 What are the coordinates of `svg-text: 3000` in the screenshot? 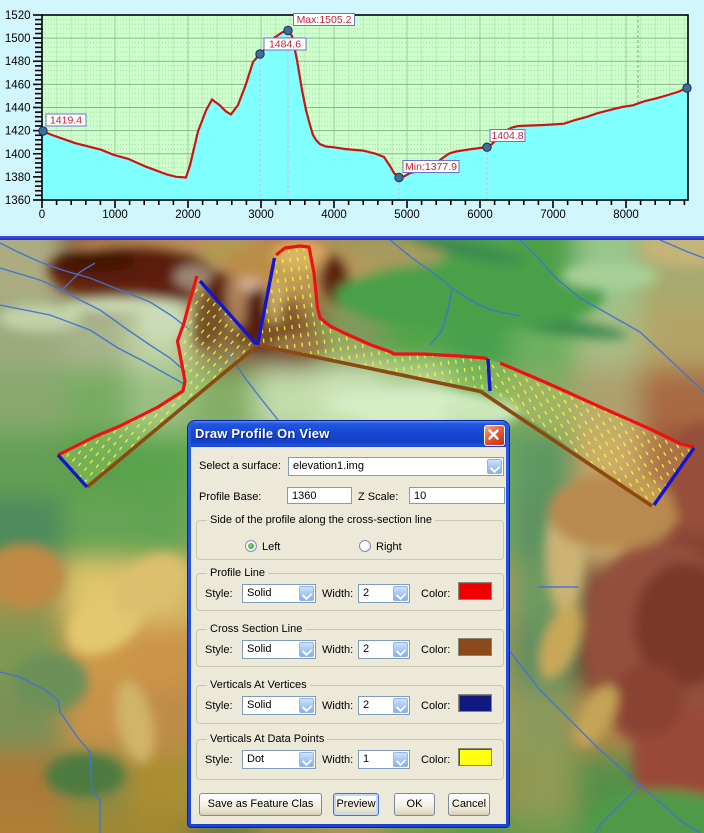 It's located at (261, 215).